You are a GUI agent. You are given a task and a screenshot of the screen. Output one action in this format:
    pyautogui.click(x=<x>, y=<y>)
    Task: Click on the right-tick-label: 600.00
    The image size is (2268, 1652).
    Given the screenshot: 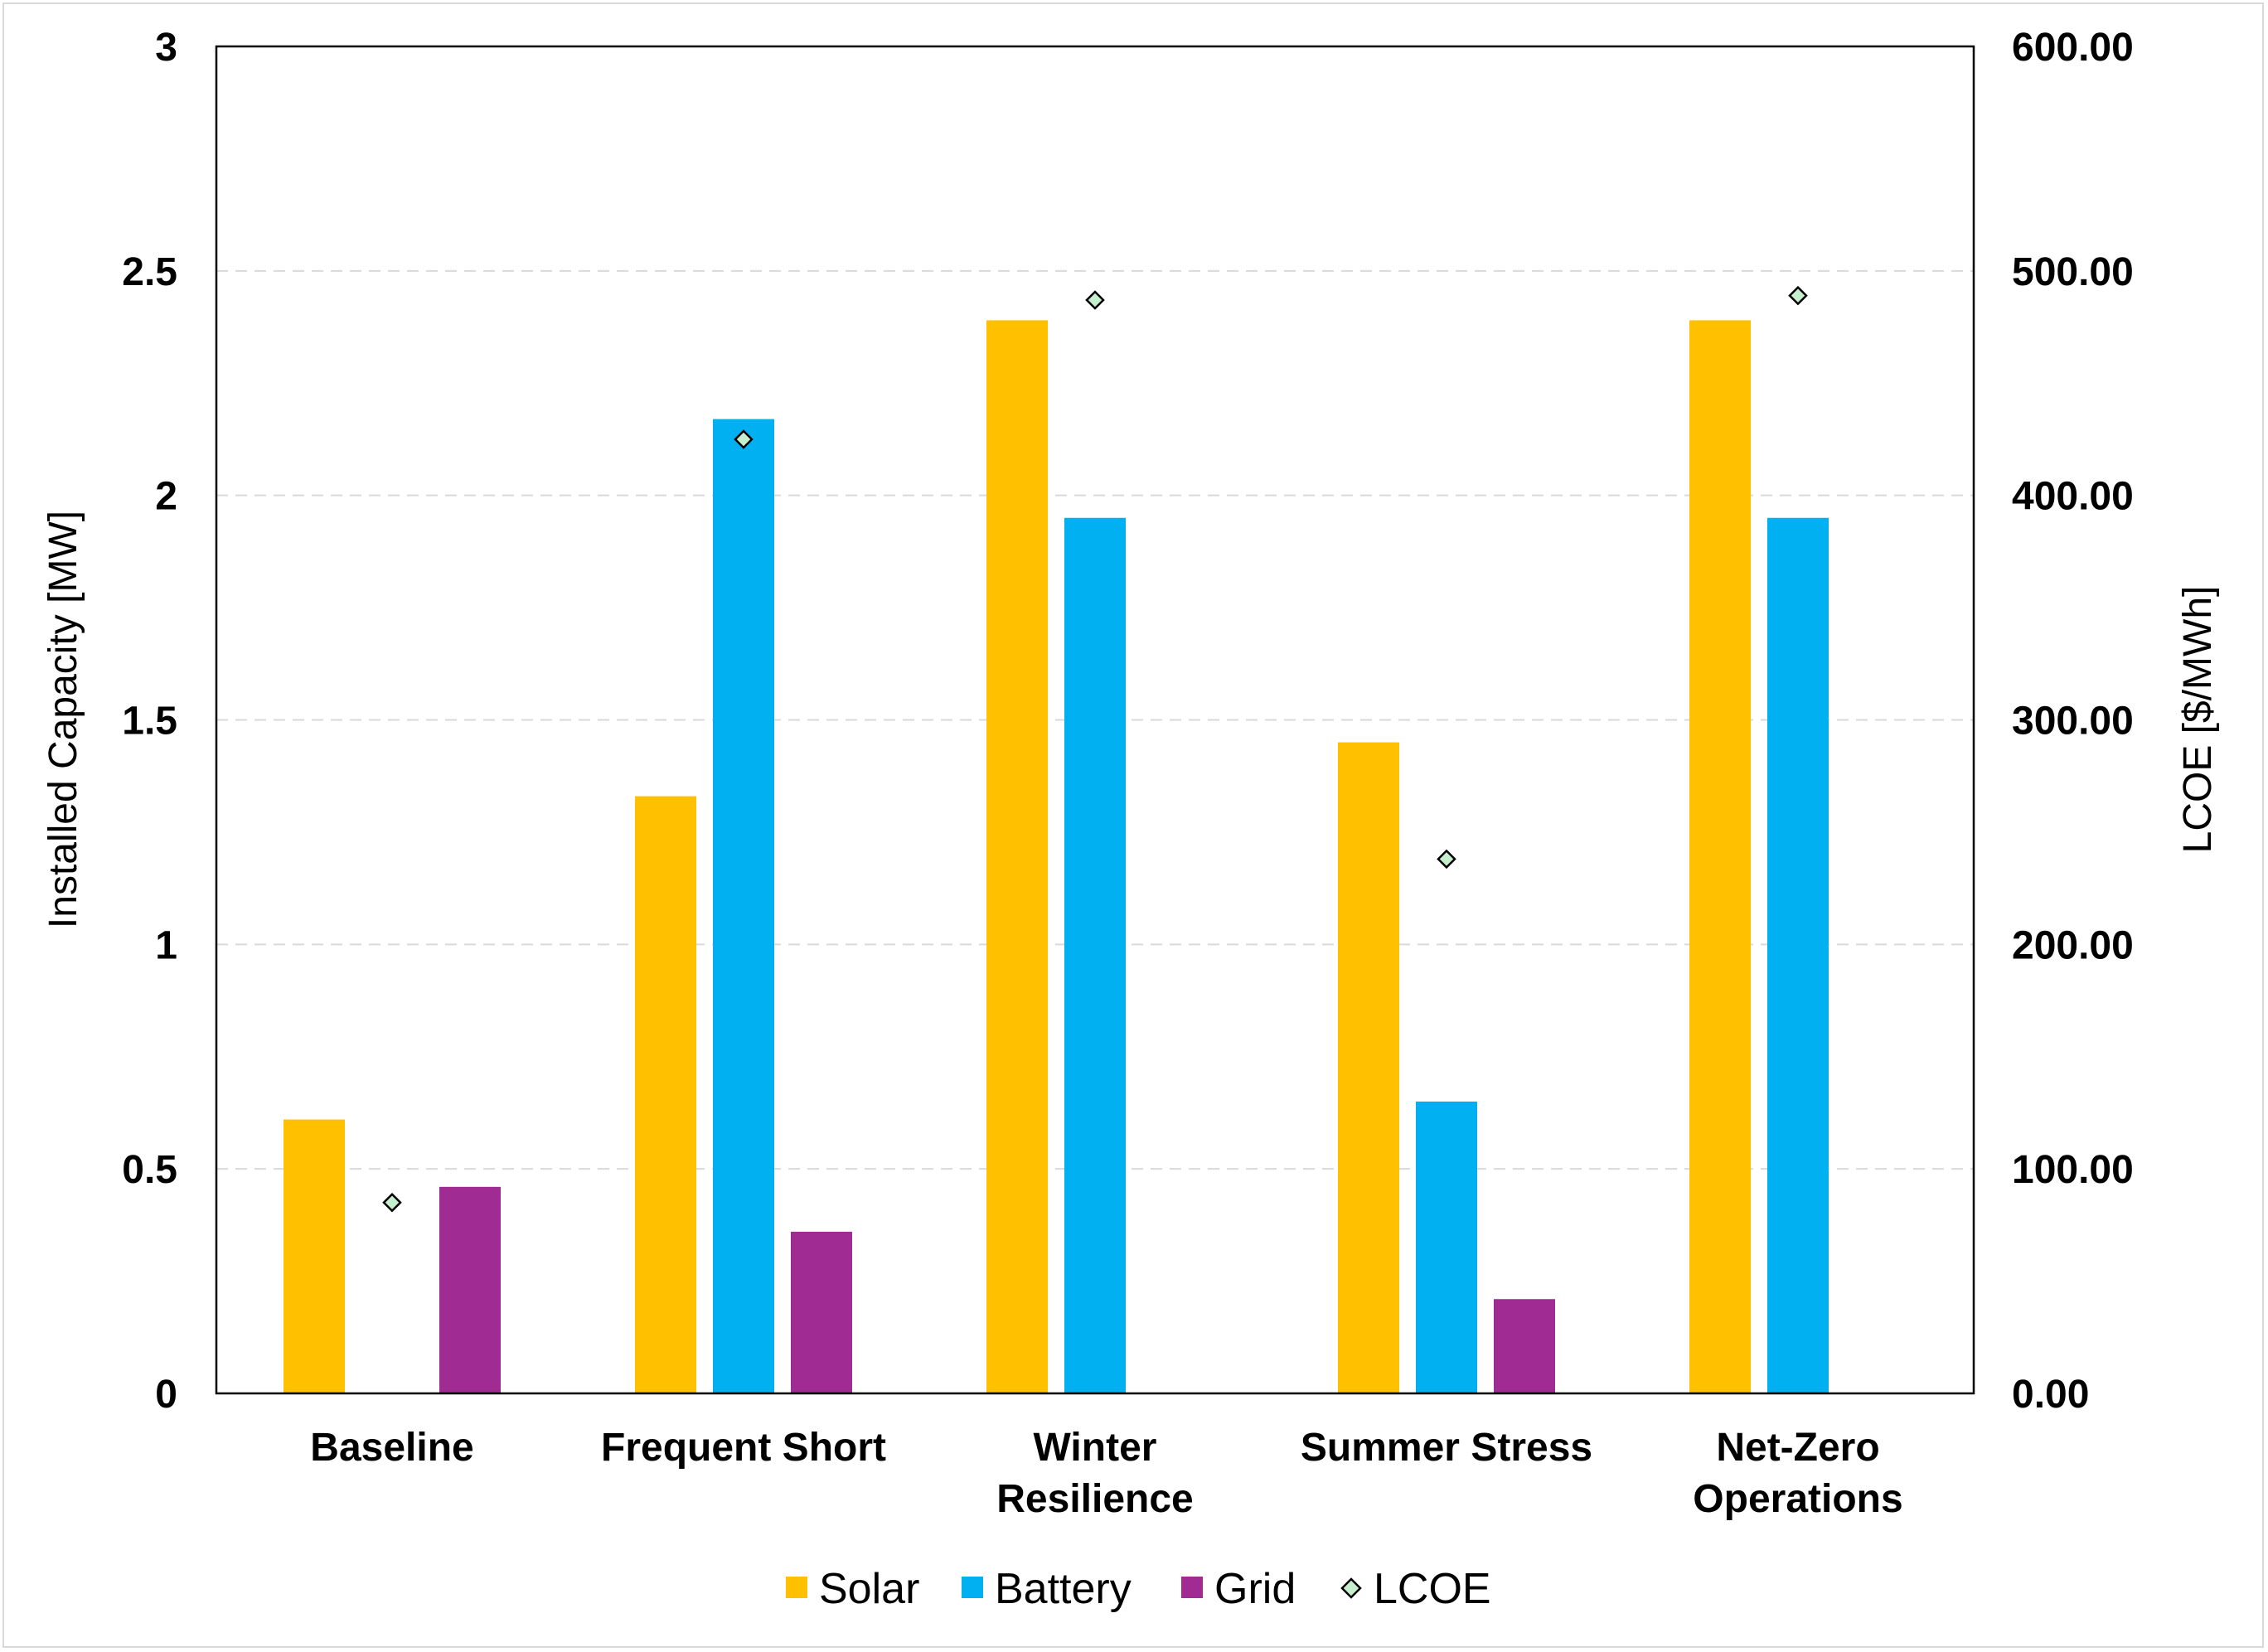 What is the action you would take?
    pyautogui.click(x=2073, y=48)
    